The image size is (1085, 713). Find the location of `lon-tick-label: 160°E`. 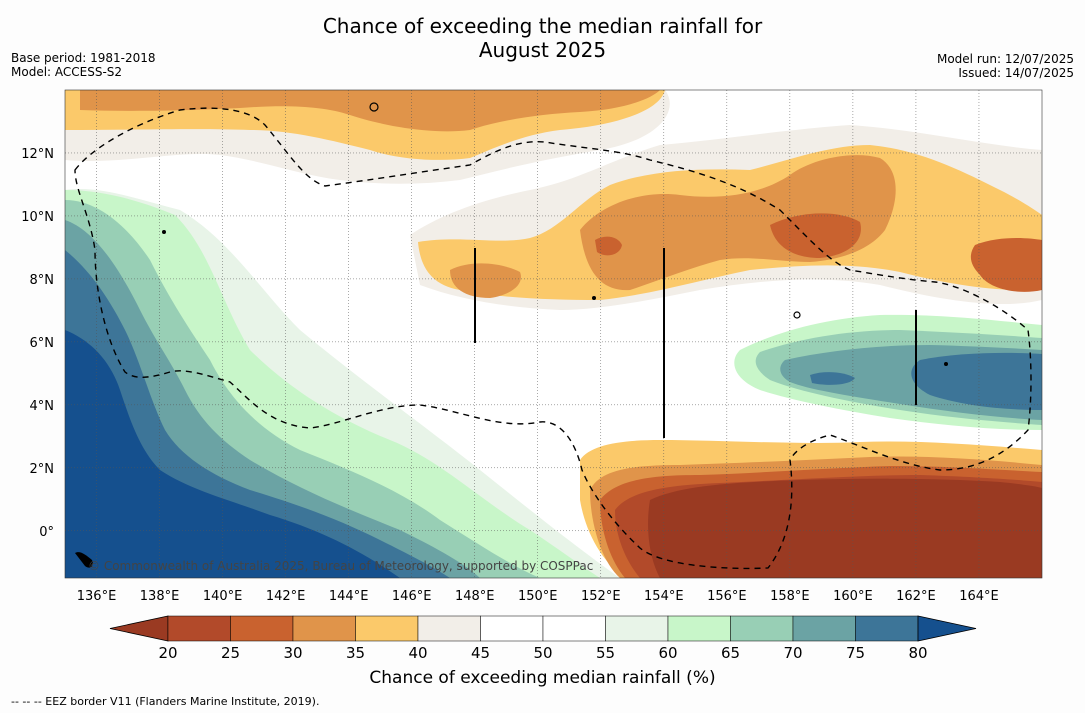

lon-tick-label: 160°E is located at coordinates (853, 596).